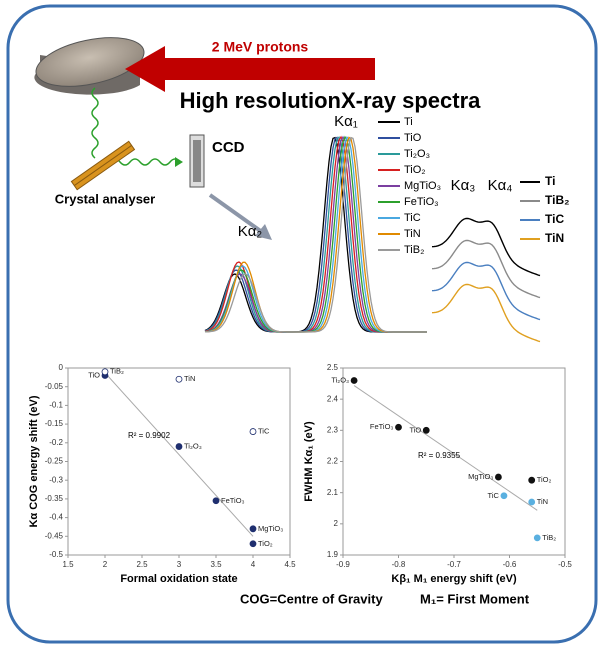 The image size is (604, 650). Describe the element at coordinates (311, 598) in the screenshot. I see `footer-text: COG=Centre of Gravity` at that location.